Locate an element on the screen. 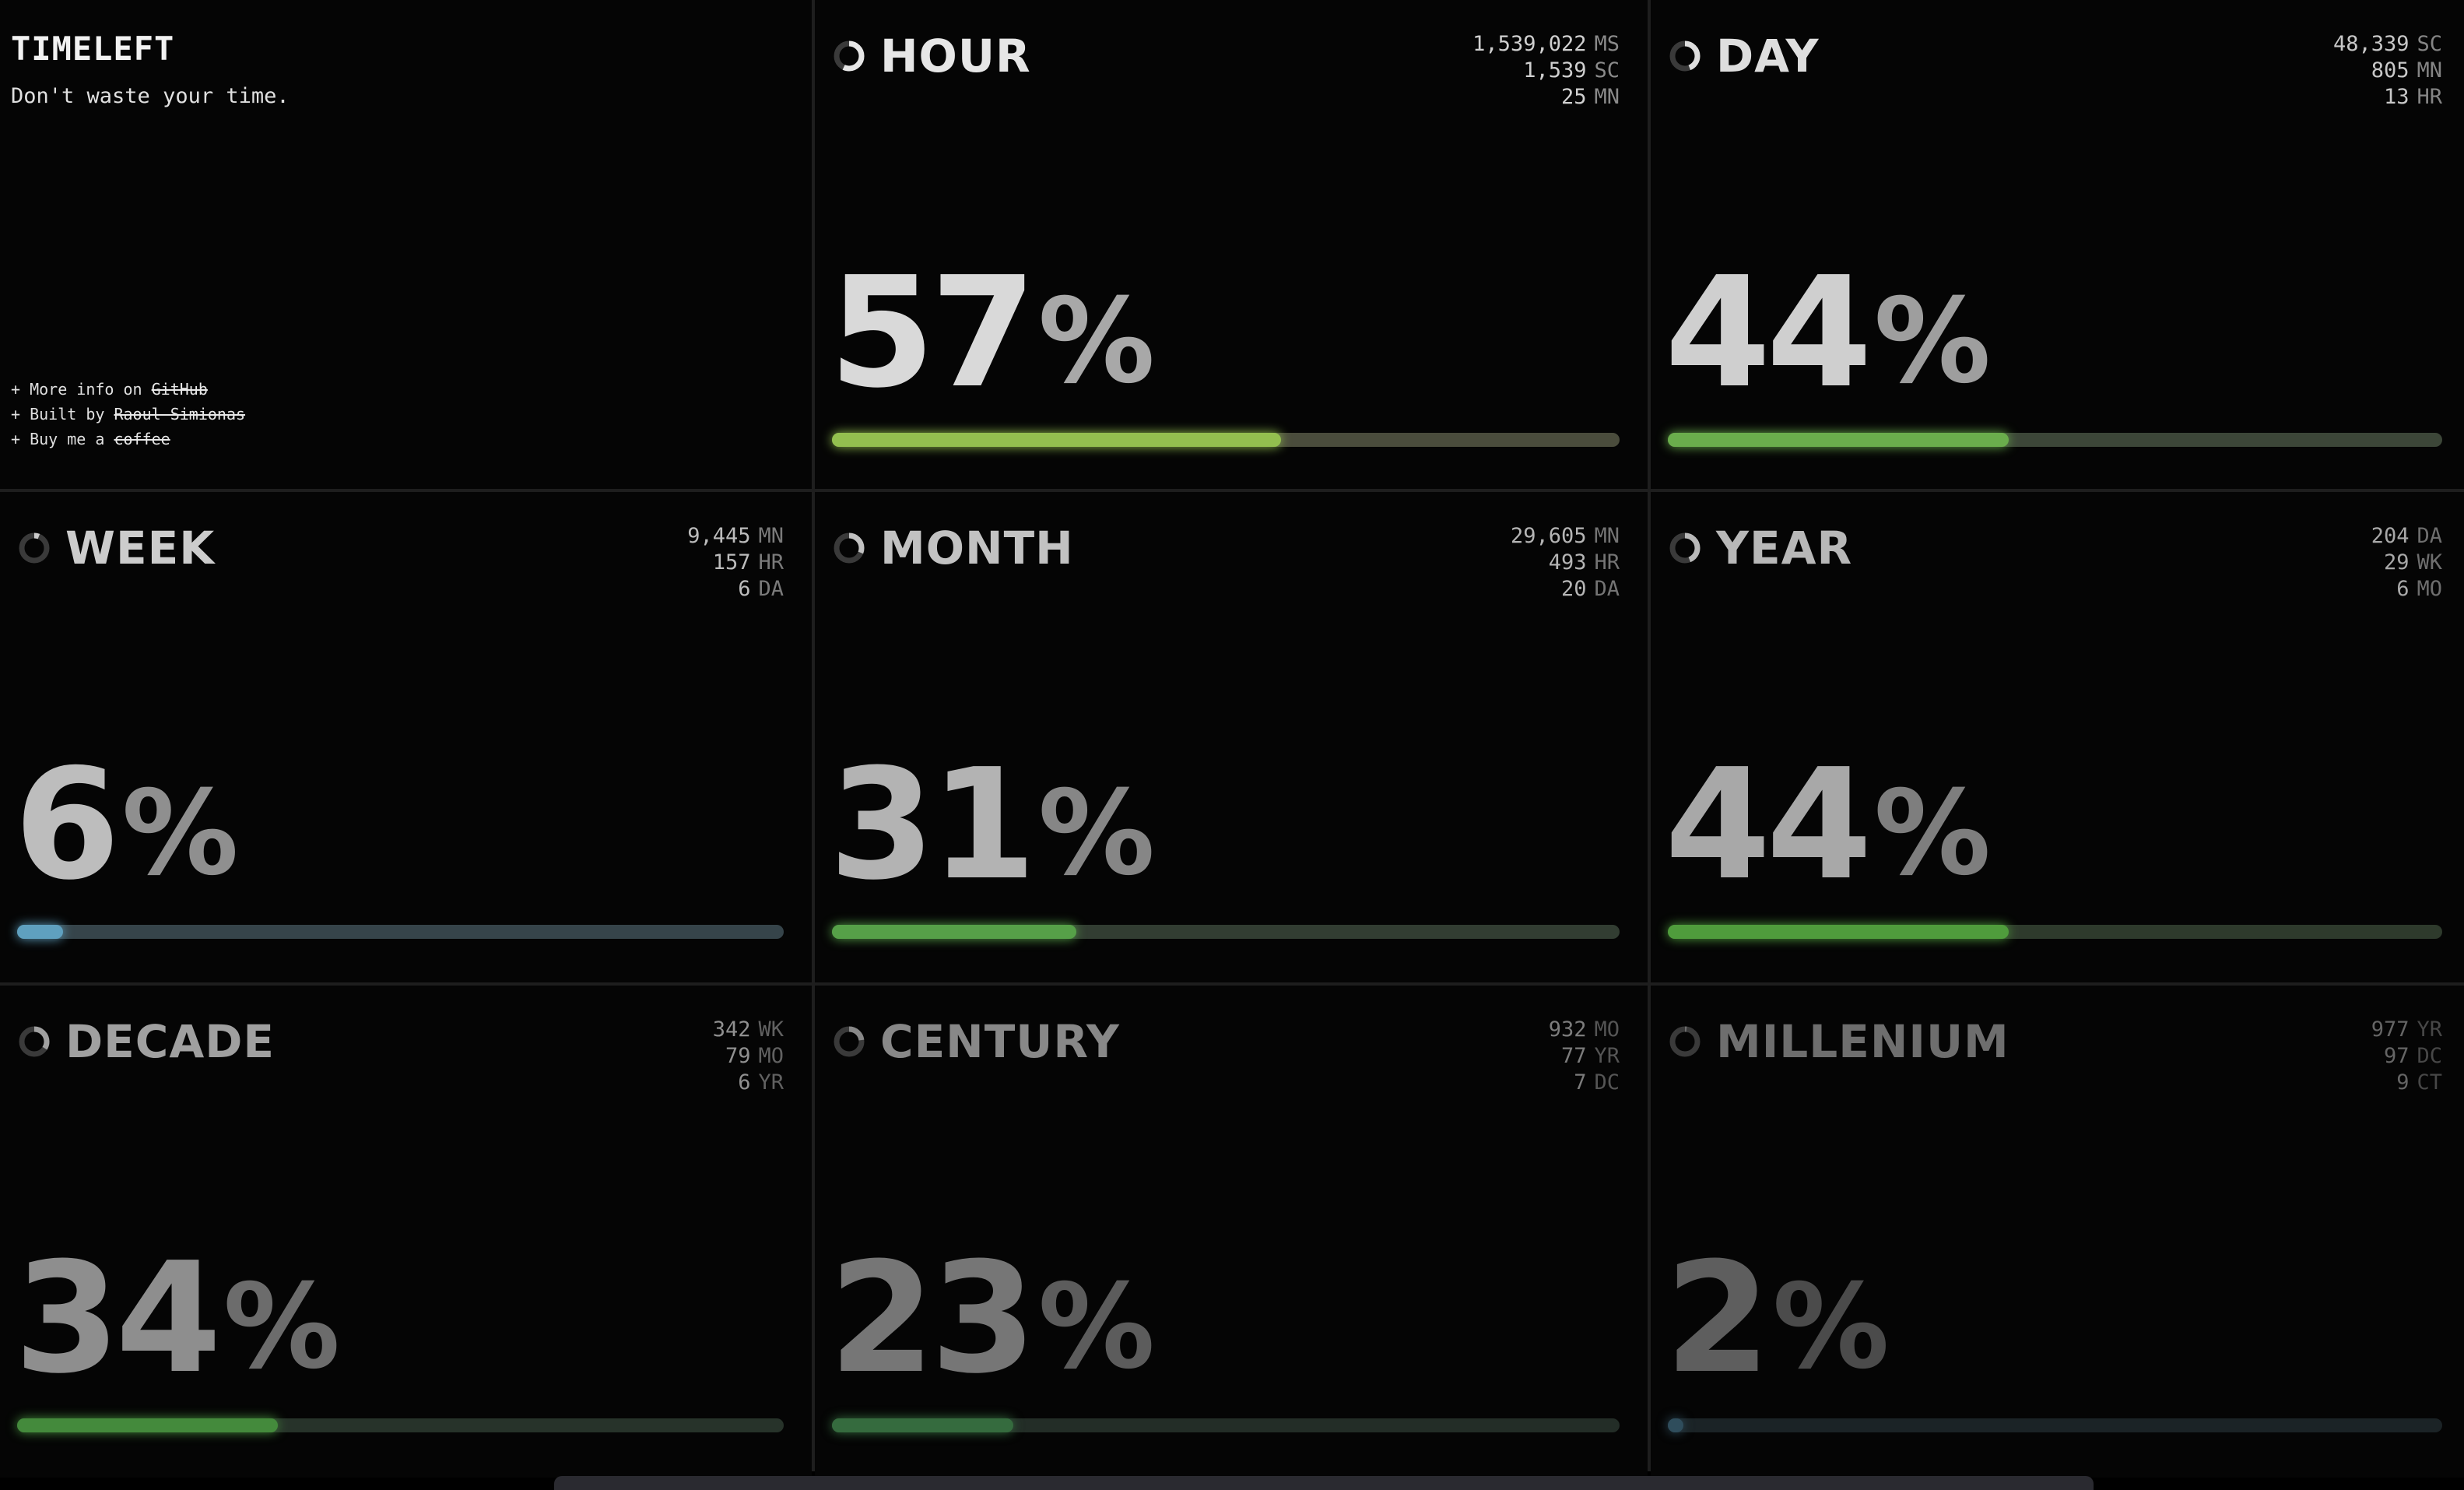 The image size is (2464, 1490). percent-value: 31 is located at coordinates (933, 825).